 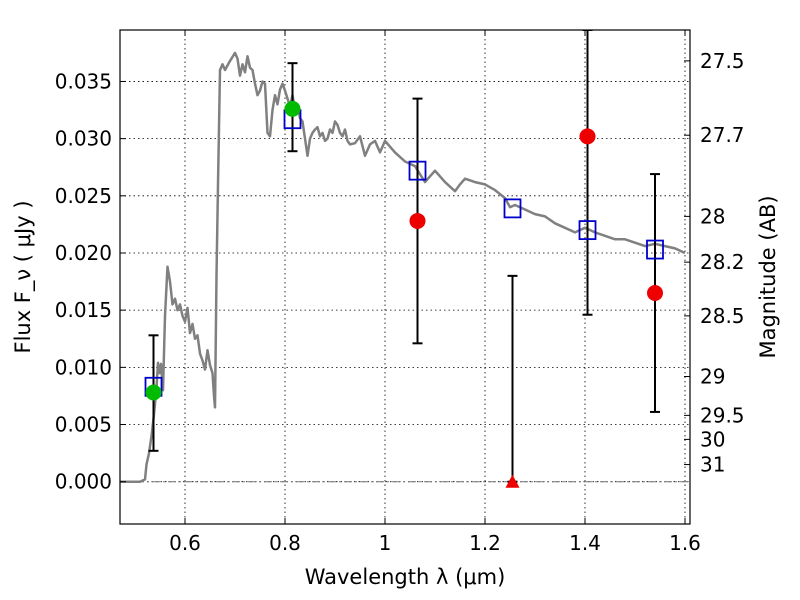 What do you see at coordinates (712, 465) in the screenshot?
I see `right-tick-label: 31` at bounding box center [712, 465].